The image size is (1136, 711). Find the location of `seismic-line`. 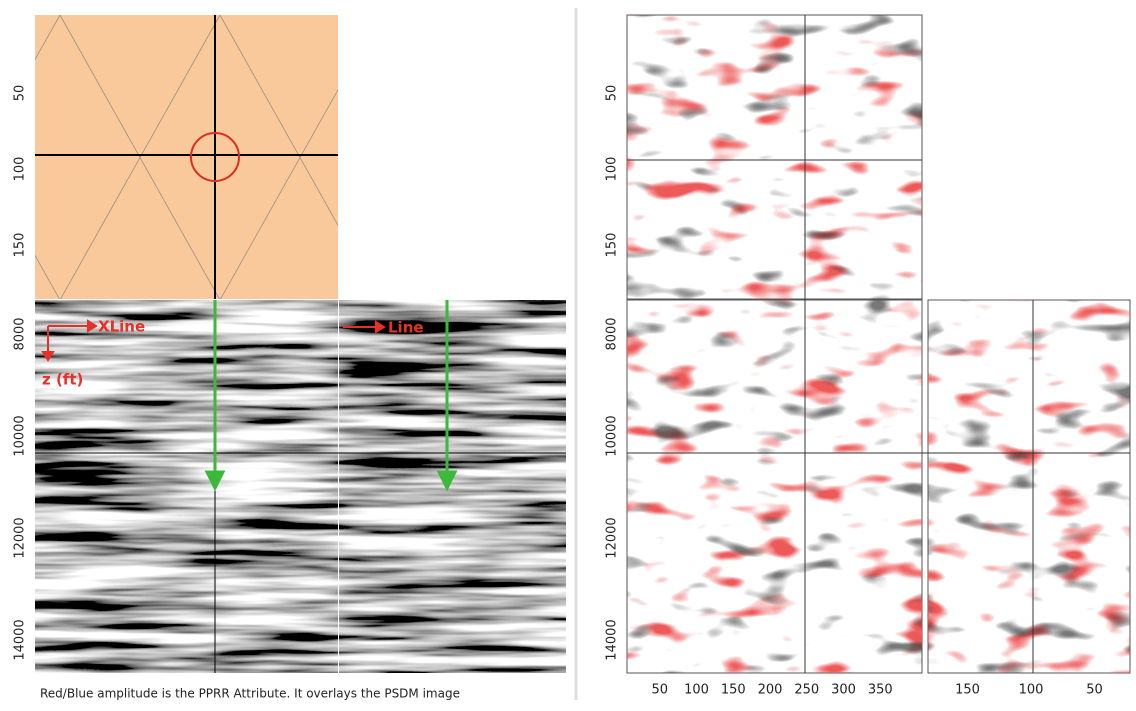

seismic-line is located at coordinates (452, 486).